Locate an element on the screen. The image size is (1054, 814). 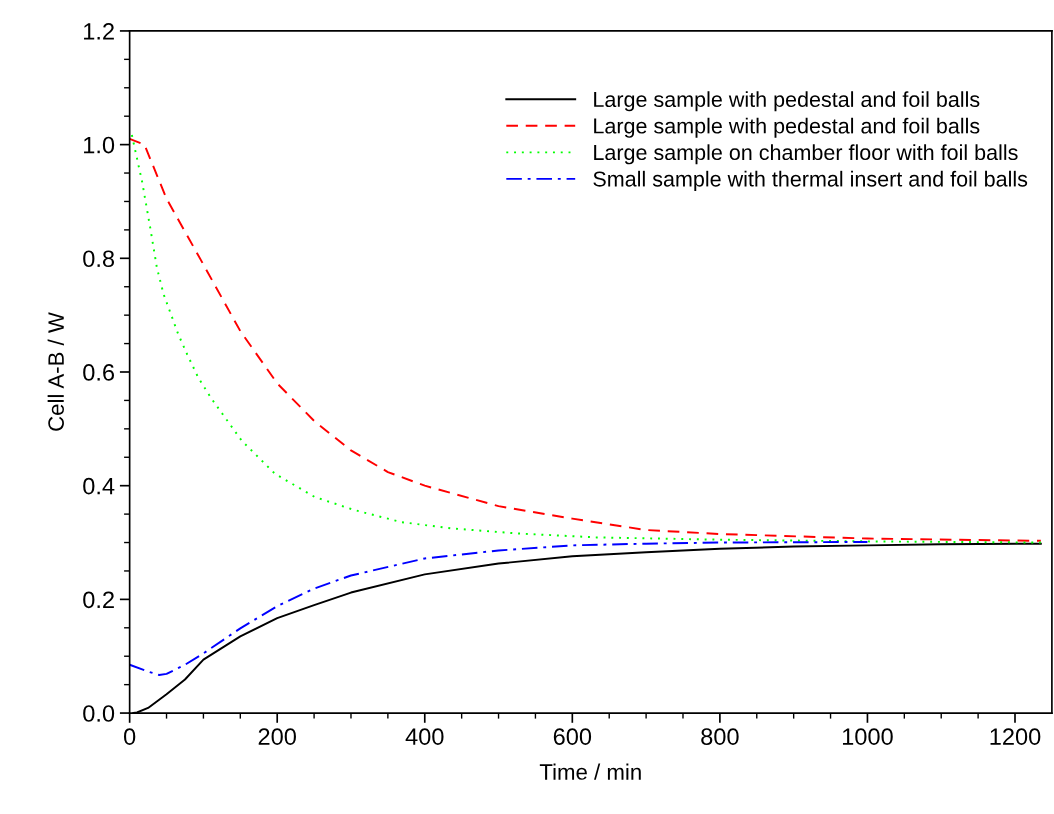
x-tick-label: 600 is located at coordinates (572, 736).